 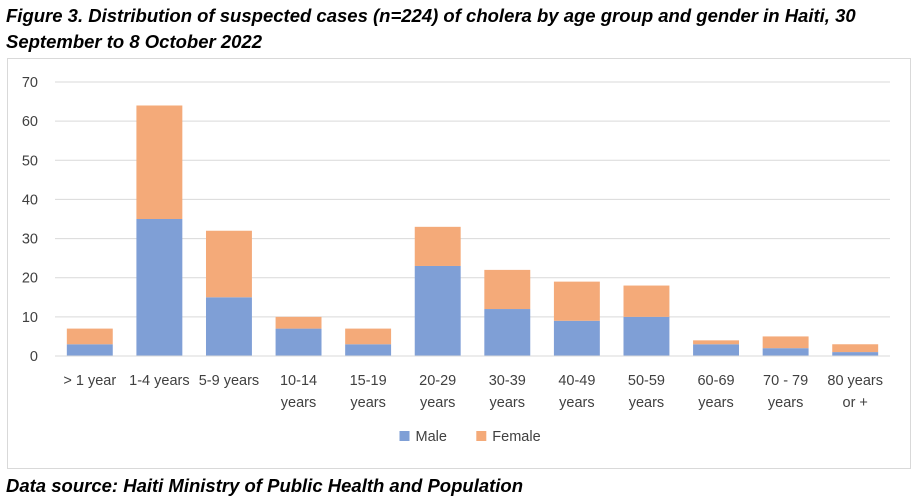 What do you see at coordinates (431, 437) in the screenshot?
I see `legend-label-male: Male` at bounding box center [431, 437].